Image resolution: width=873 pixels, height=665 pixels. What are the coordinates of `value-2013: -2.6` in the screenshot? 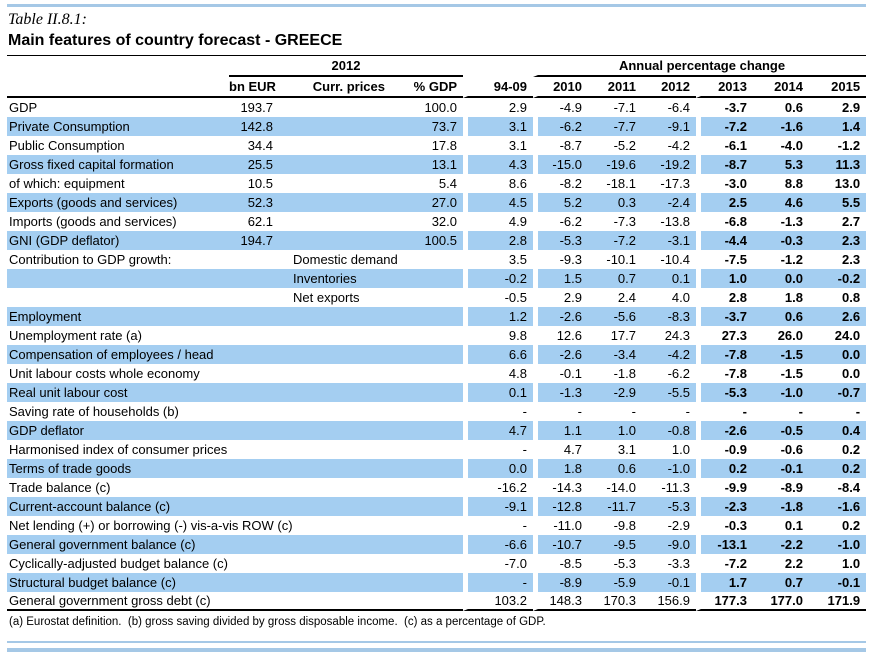 It's located at (724, 430).